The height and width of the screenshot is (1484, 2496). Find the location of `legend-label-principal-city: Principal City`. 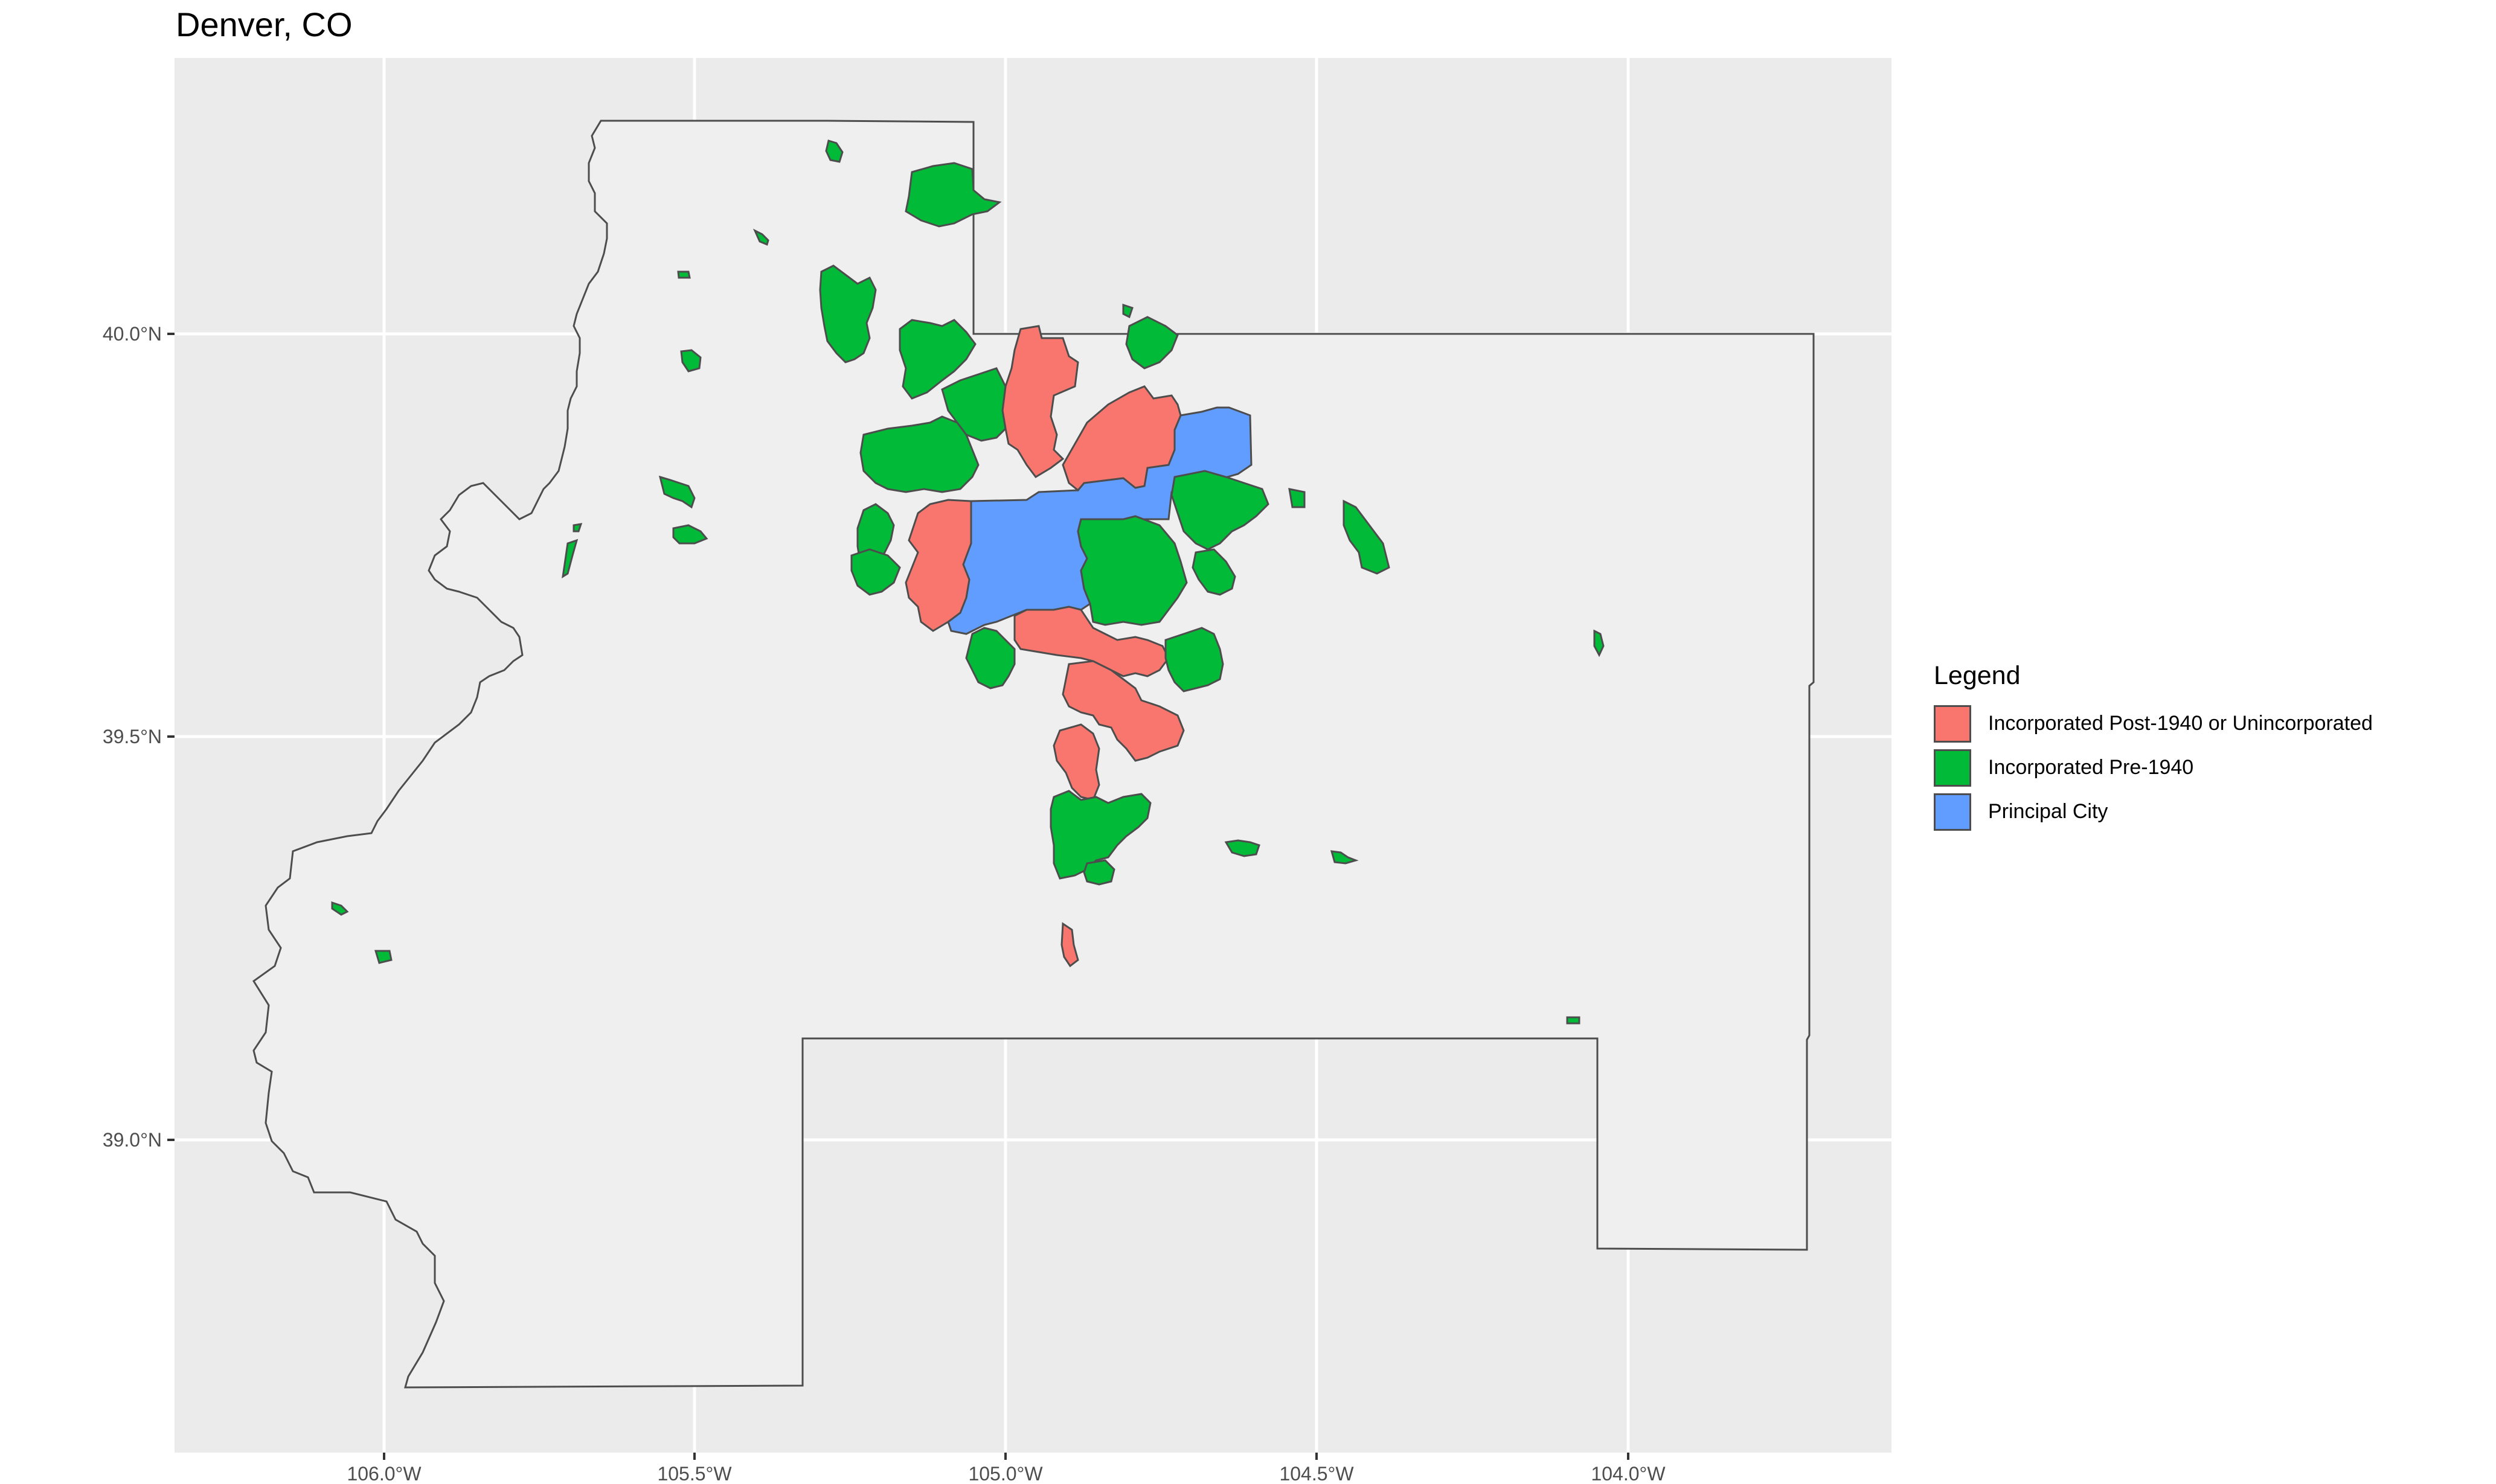

legend-label-principal-city: Principal City is located at coordinates (2048, 812).